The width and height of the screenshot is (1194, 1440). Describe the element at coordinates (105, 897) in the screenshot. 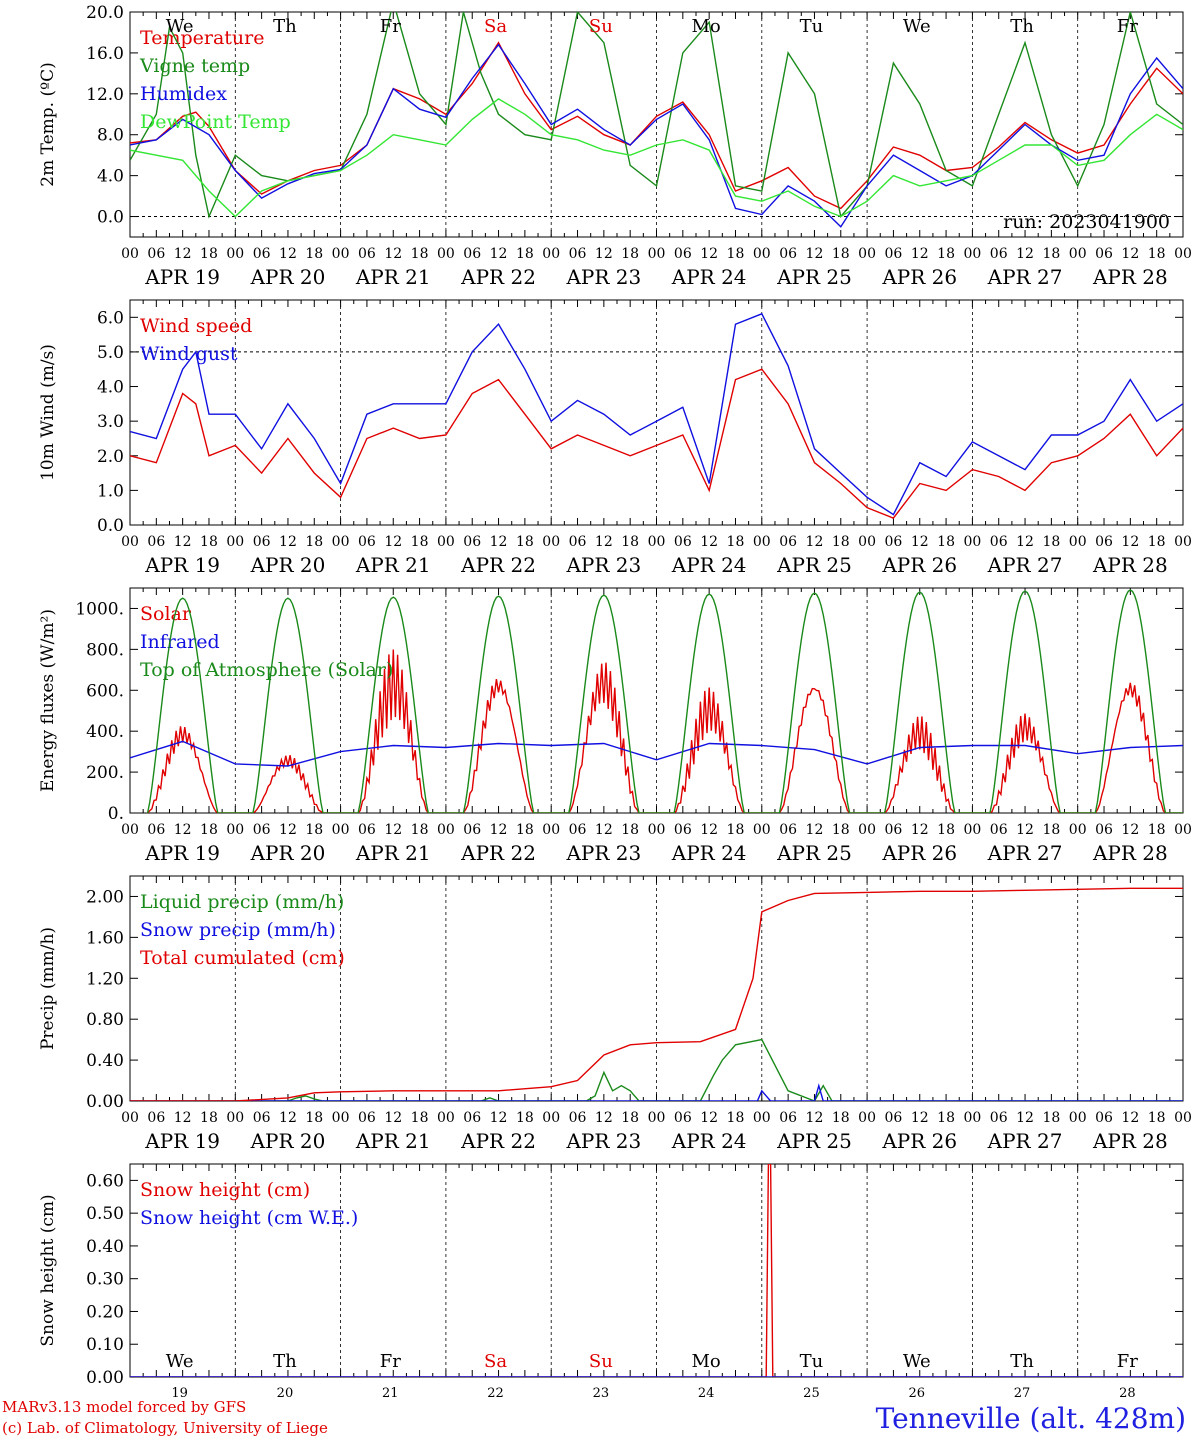

I see `y-tick-label: 2.00` at that location.